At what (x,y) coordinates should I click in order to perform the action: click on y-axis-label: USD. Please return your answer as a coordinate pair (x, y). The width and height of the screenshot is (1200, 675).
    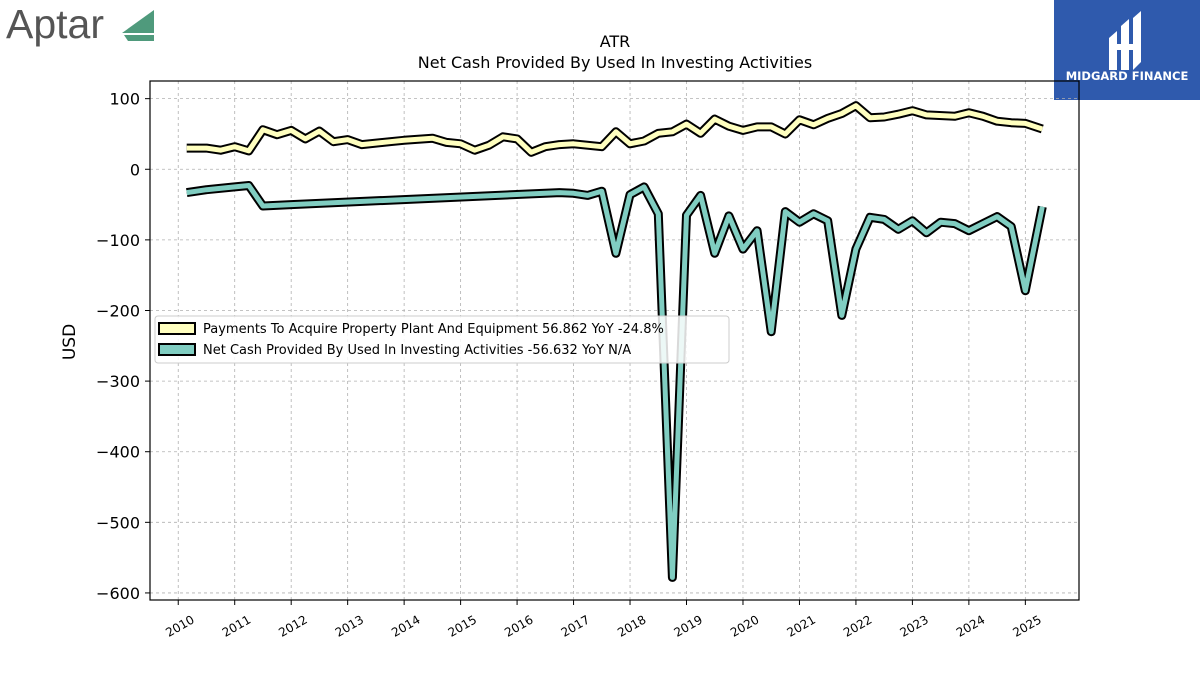
    Looking at the image, I should click on (70, 342).